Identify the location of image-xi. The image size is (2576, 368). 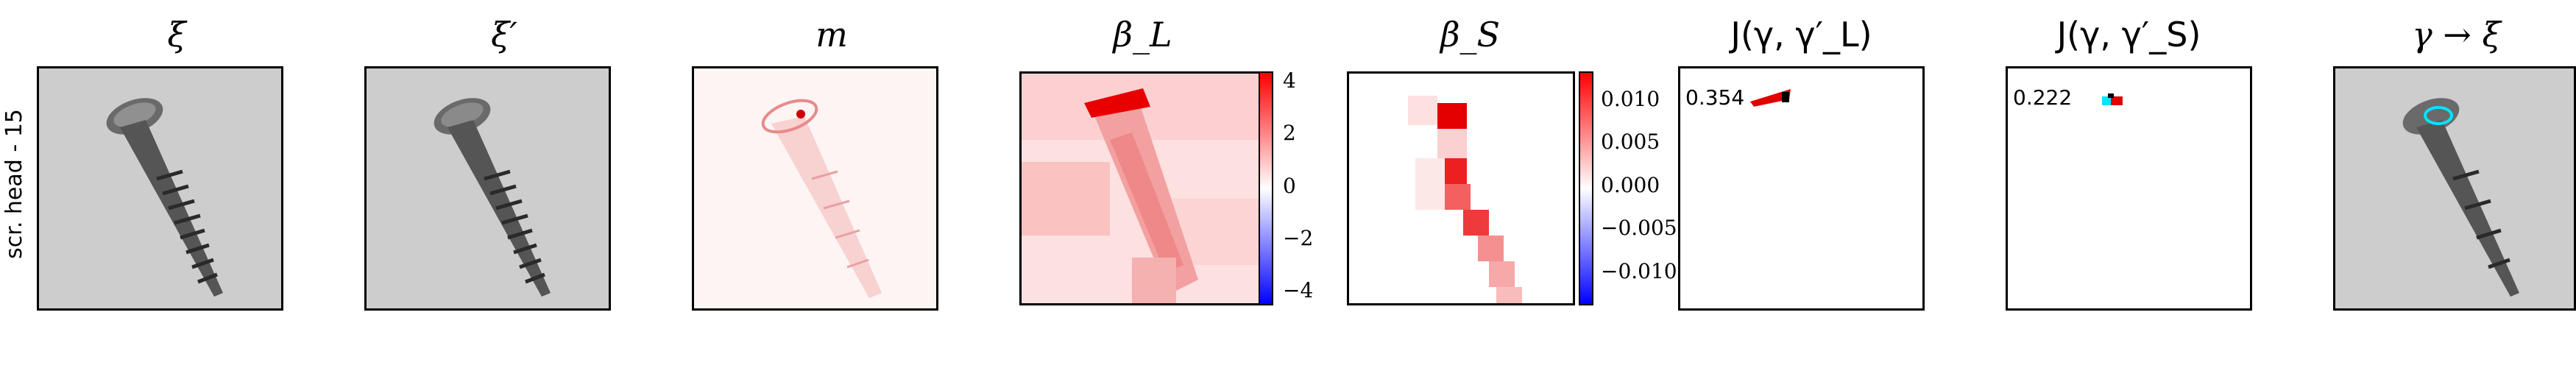
(160, 188).